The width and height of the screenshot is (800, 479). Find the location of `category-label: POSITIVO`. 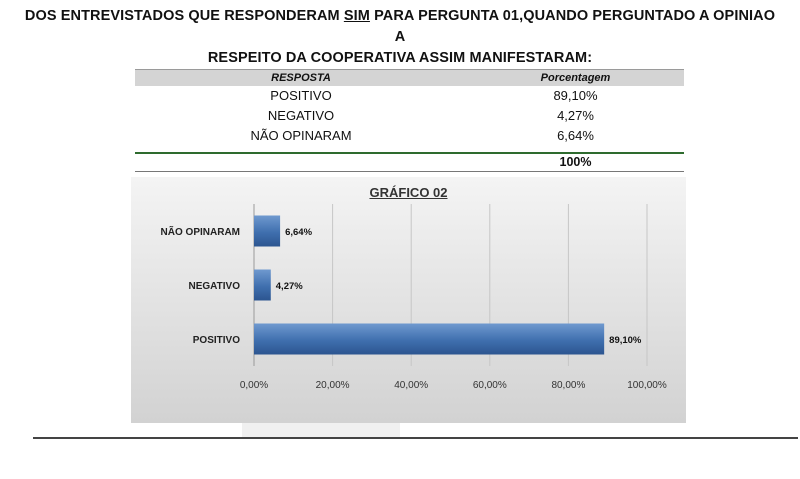

category-label: POSITIVO is located at coordinates (216, 340).